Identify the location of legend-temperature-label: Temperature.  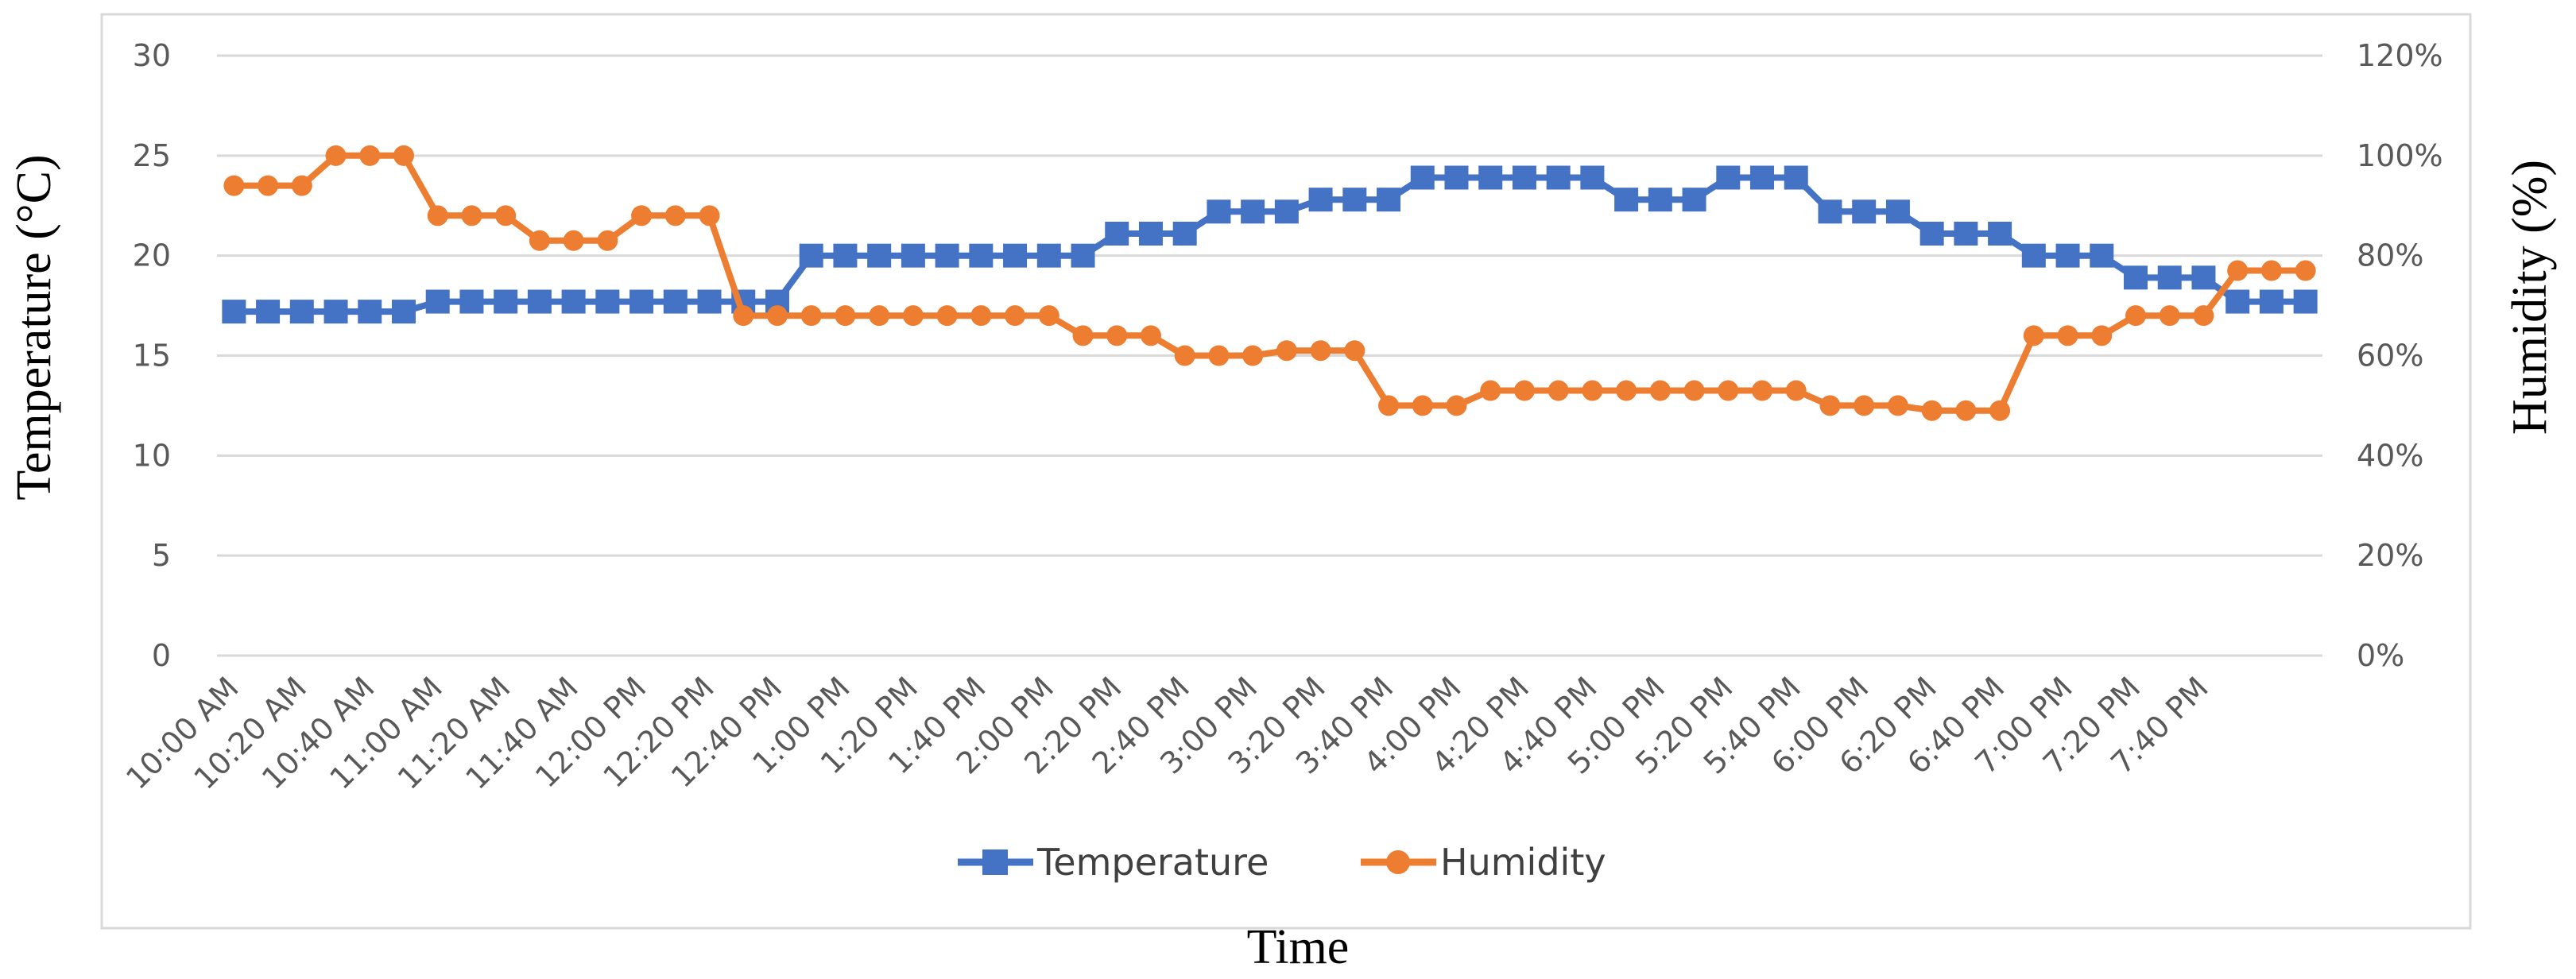
(1152, 862).